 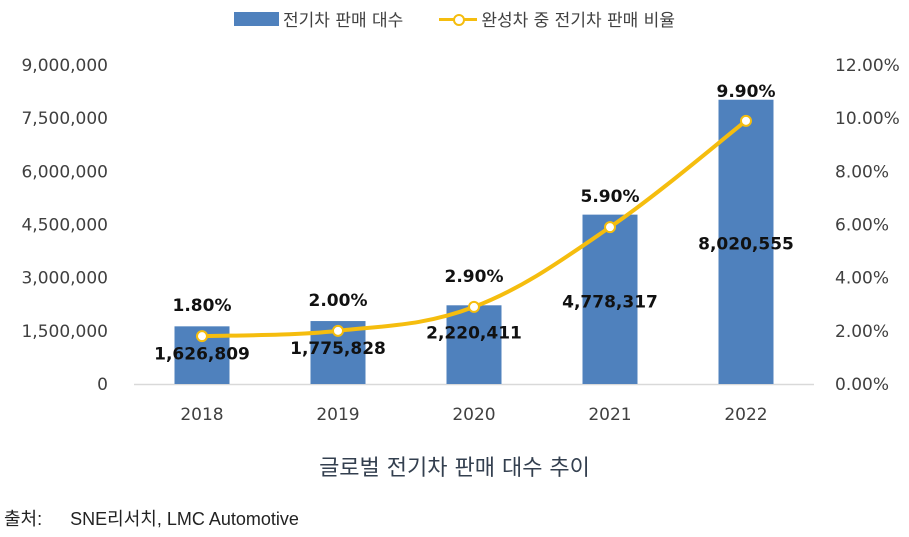 What do you see at coordinates (23, 519) in the screenshot?
I see `source-label: 출처:` at bounding box center [23, 519].